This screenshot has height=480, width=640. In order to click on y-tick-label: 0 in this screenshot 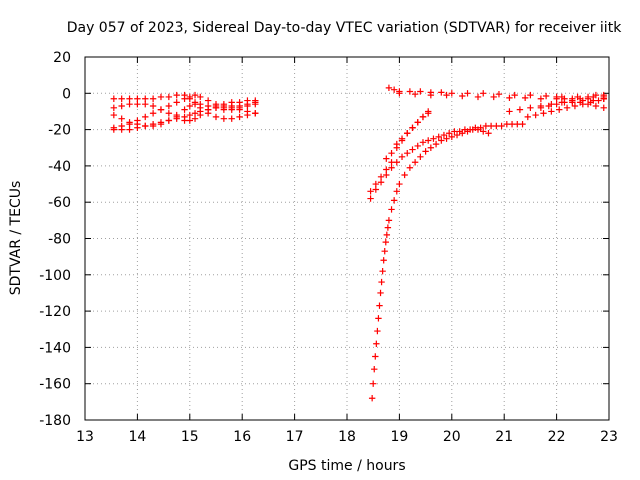, I will do `click(66, 94)`.